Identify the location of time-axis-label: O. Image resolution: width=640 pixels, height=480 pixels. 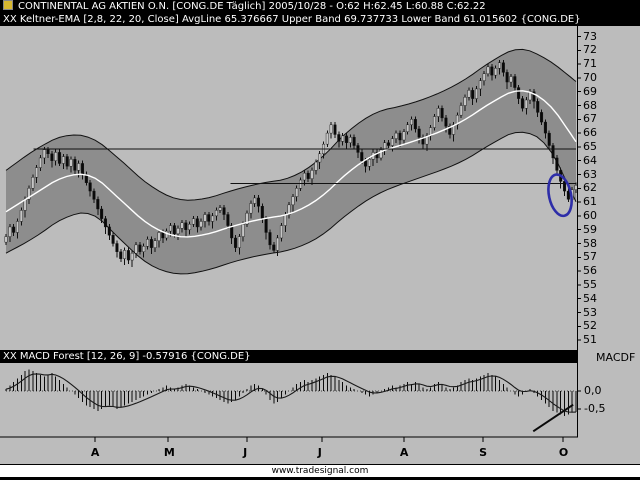
(563, 452).